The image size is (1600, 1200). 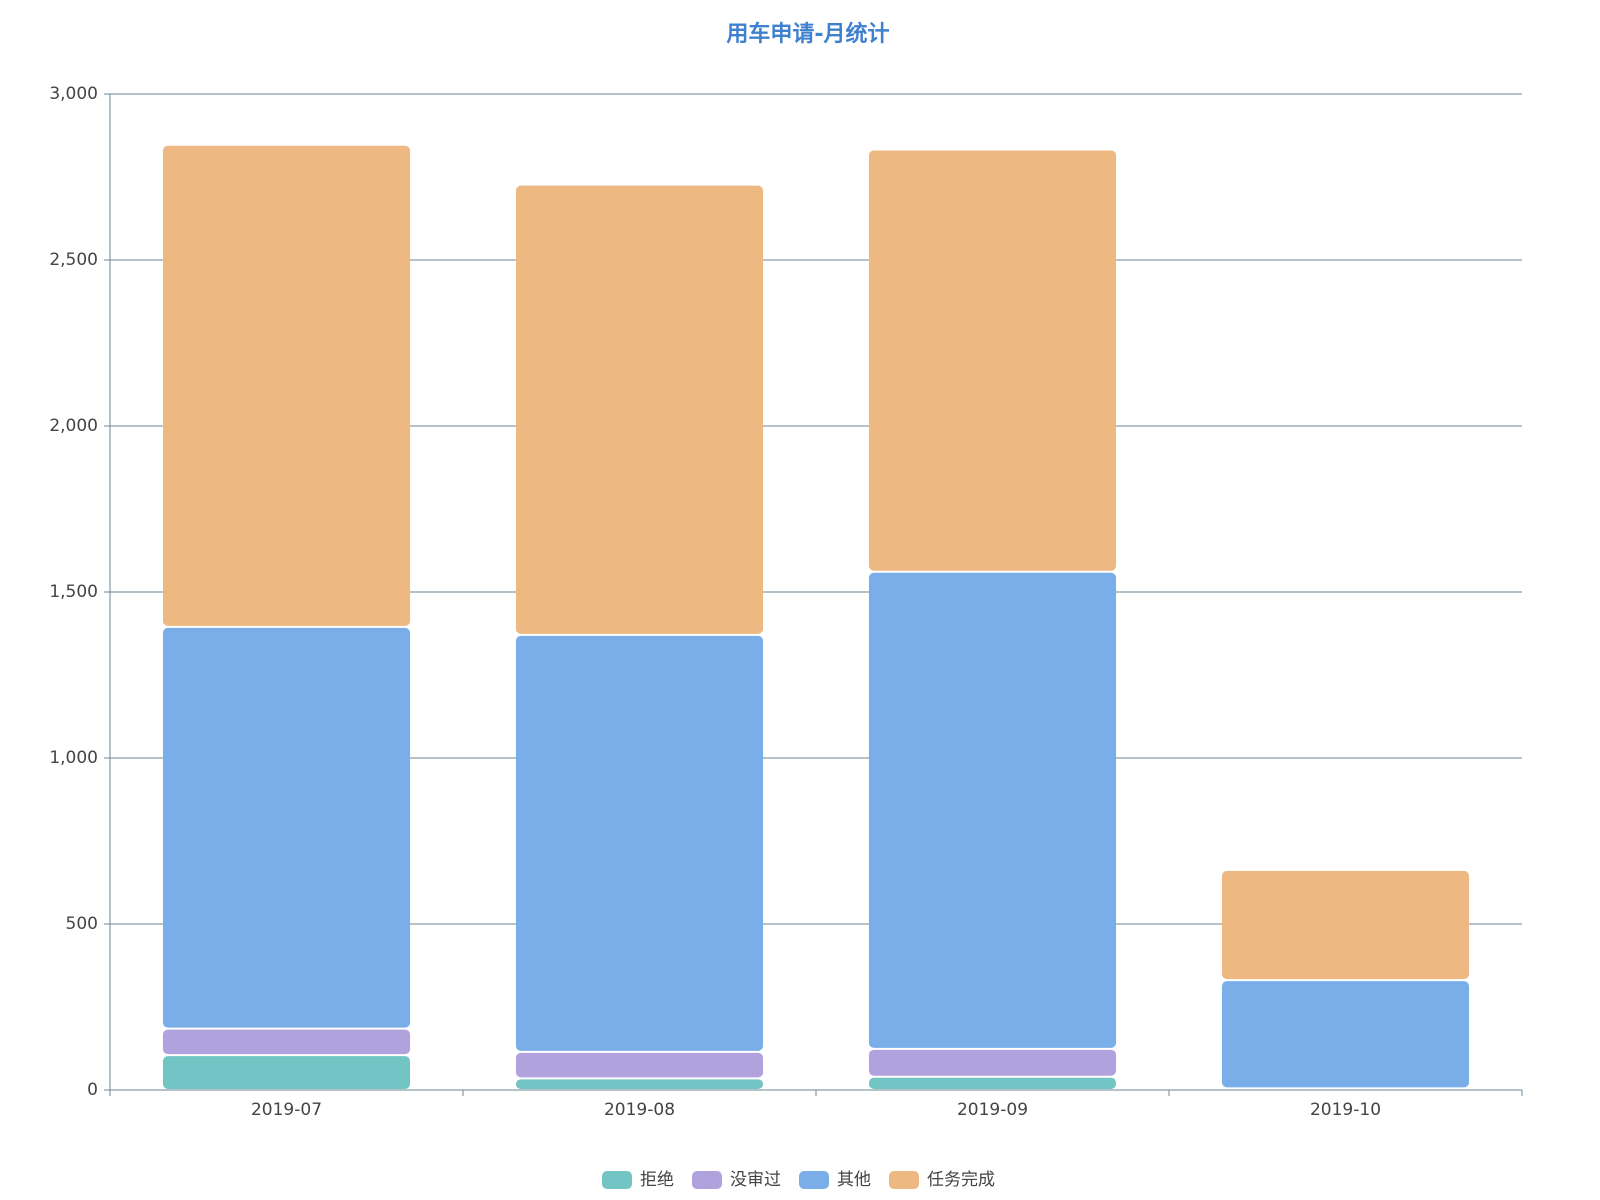 I want to click on legend-label: 其他, so click(x=854, y=1180).